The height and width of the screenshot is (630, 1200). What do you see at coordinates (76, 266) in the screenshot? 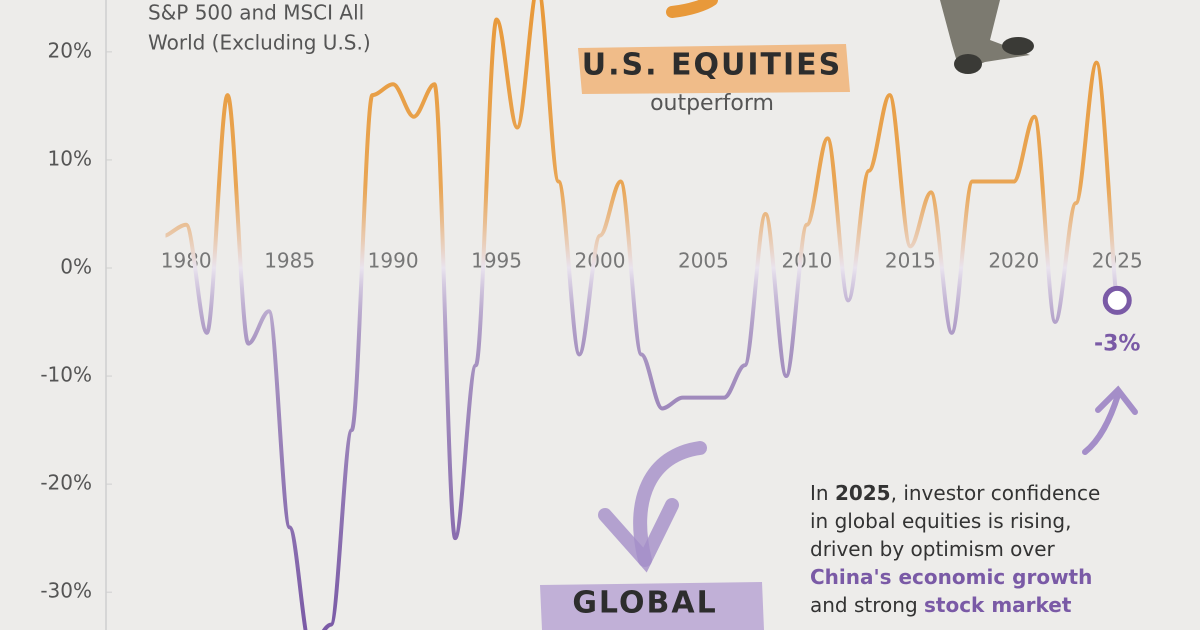
I see `y-tick-label: 0%` at bounding box center [76, 266].